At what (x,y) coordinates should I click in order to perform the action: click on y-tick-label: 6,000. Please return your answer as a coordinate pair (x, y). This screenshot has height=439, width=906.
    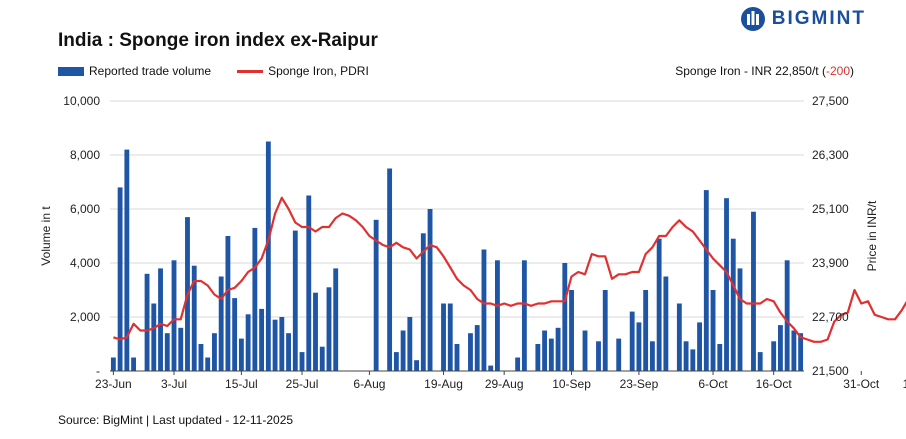
    Looking at the image, I should click on (85, 209).